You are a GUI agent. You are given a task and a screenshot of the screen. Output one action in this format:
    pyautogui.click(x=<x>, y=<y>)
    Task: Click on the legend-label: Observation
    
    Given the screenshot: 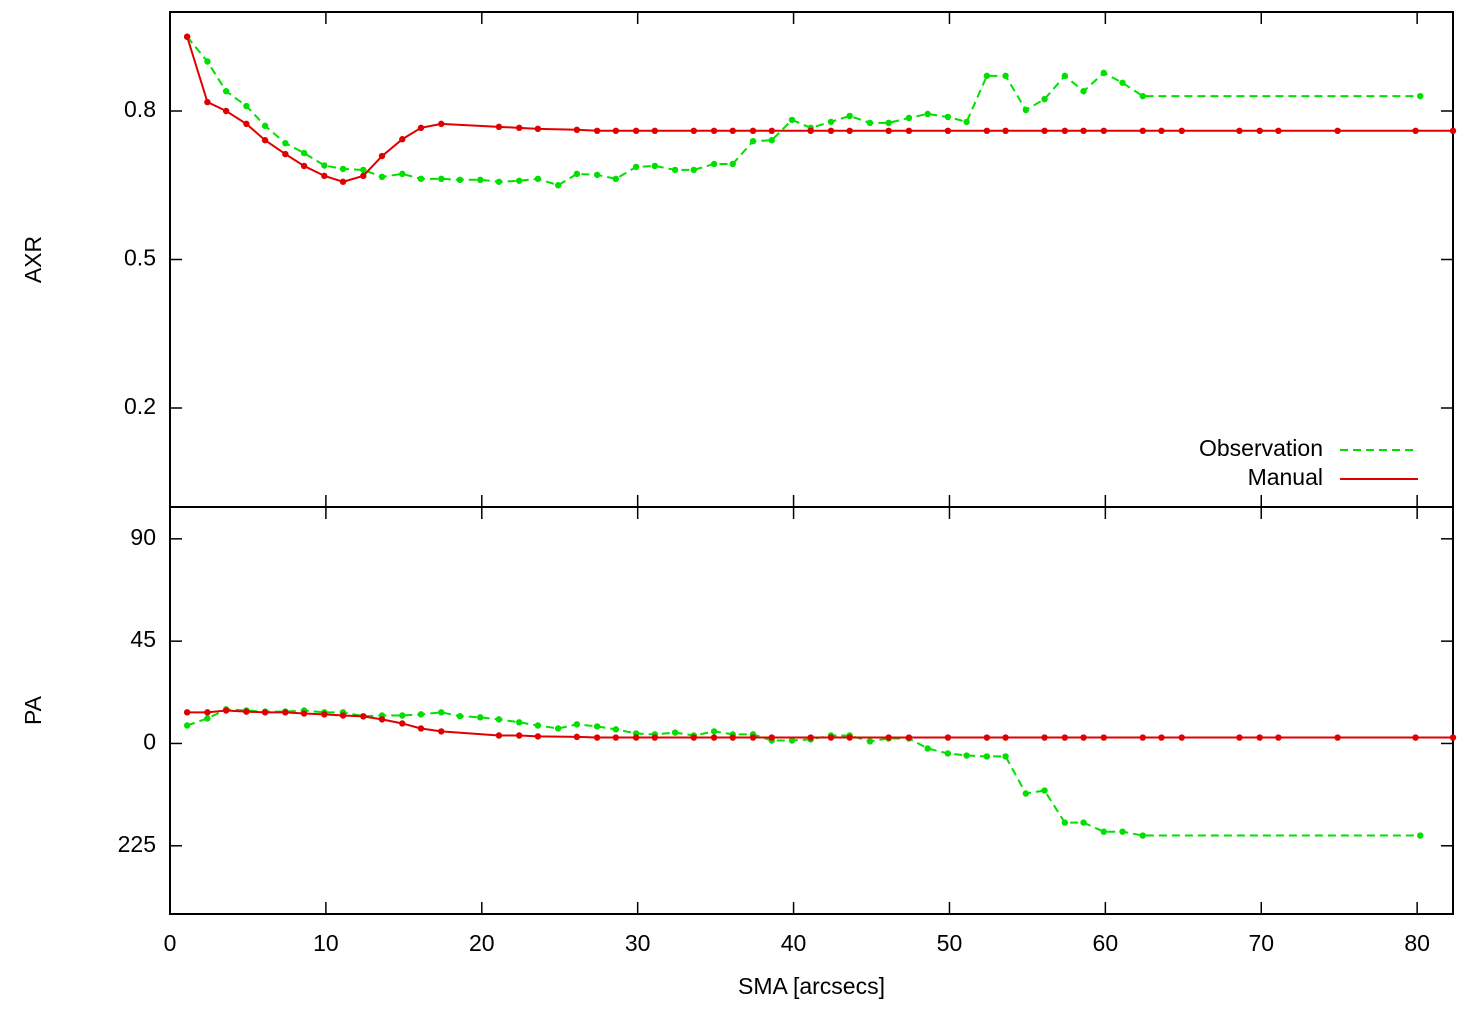 What is the action you would take?
    pyautogui.click(x=1261, y=448)
    